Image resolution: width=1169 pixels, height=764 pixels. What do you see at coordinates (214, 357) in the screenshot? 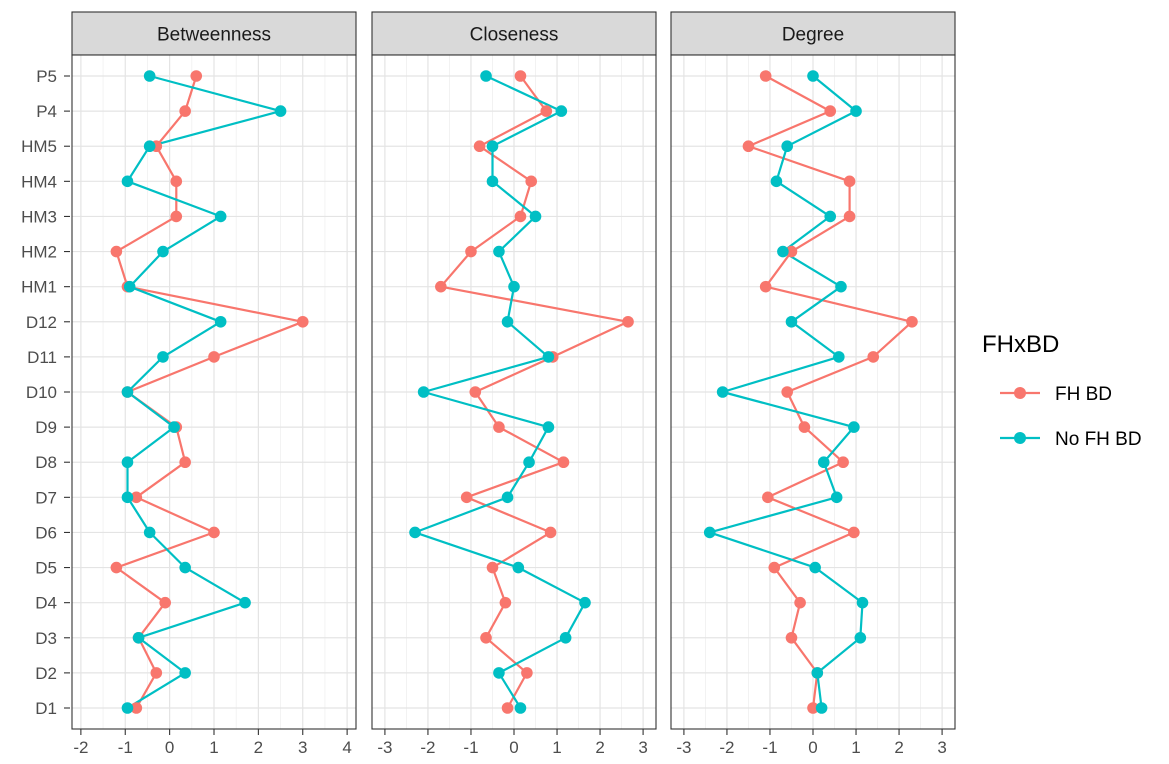
I see `point-fh-bd-d11-betweenness` at bounding box center [214, 357].